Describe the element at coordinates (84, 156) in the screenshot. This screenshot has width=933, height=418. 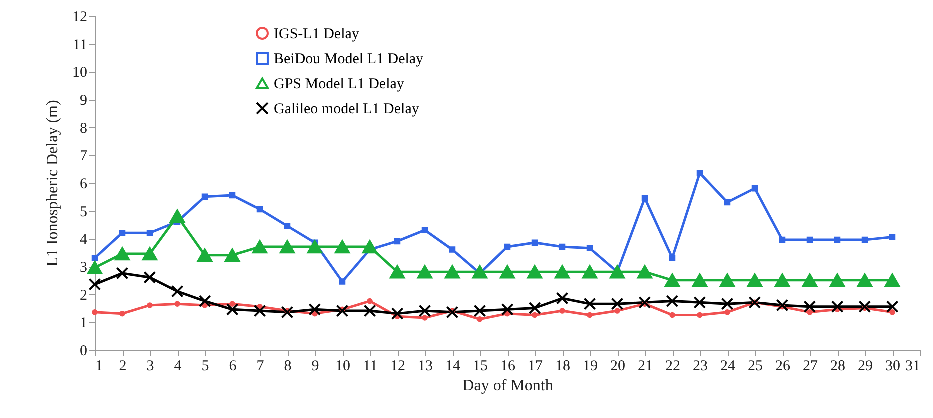
I see `y-tick-label: 7` at that location.